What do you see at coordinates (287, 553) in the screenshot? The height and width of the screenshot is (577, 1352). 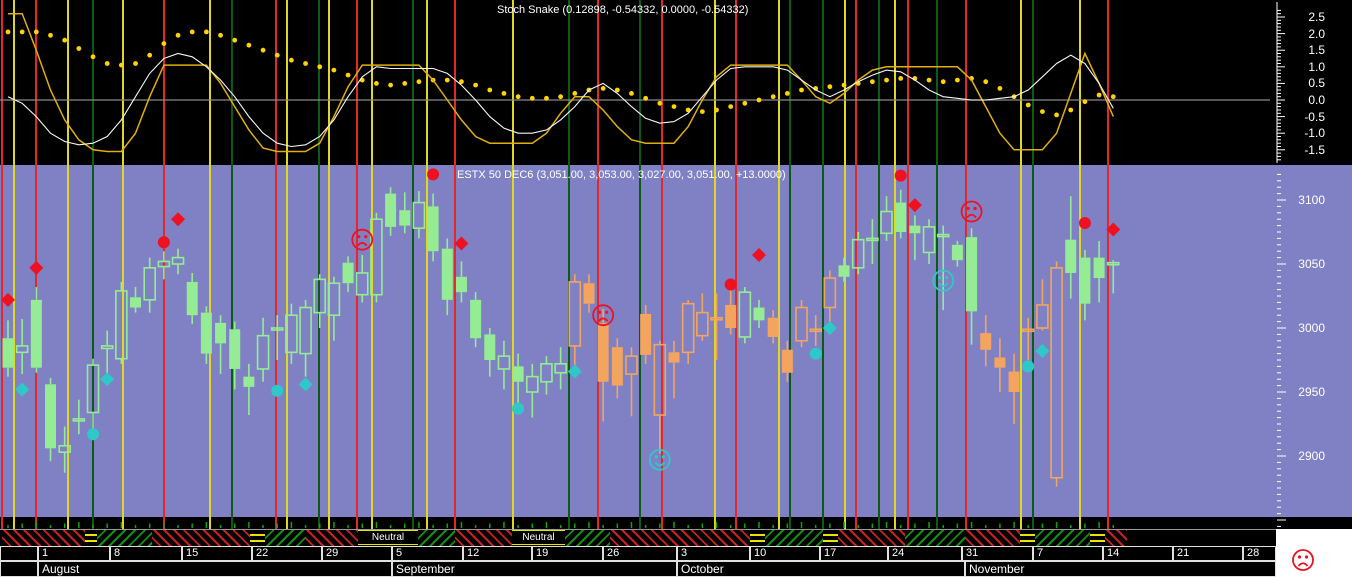 I see `date-cell: 22` at bounding box center [287, 553].